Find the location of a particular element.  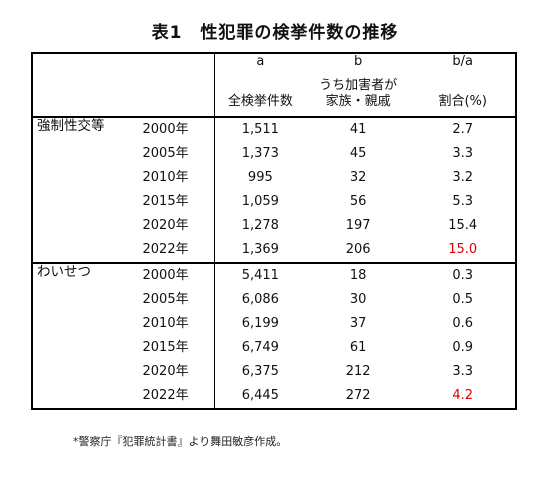

table-row: 2020年 1,278 197 15.4 is located at coordinates (274, 226).